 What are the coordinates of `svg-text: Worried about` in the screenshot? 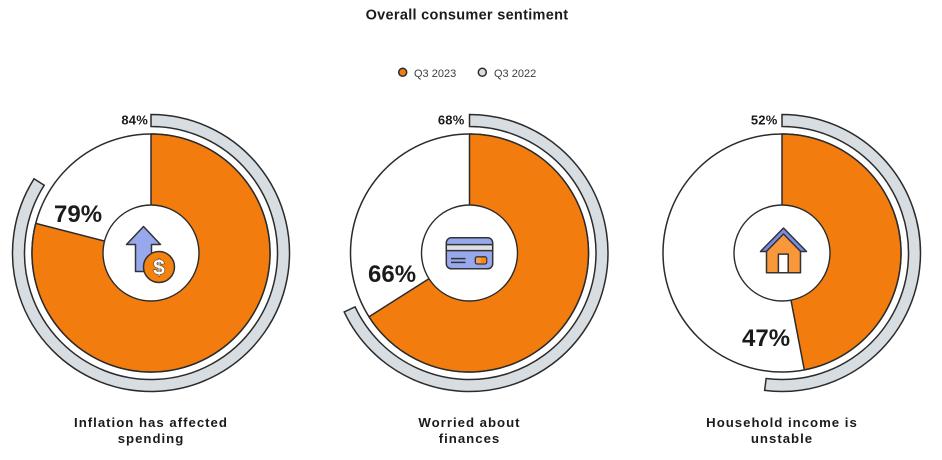 It's located at (469, 422).